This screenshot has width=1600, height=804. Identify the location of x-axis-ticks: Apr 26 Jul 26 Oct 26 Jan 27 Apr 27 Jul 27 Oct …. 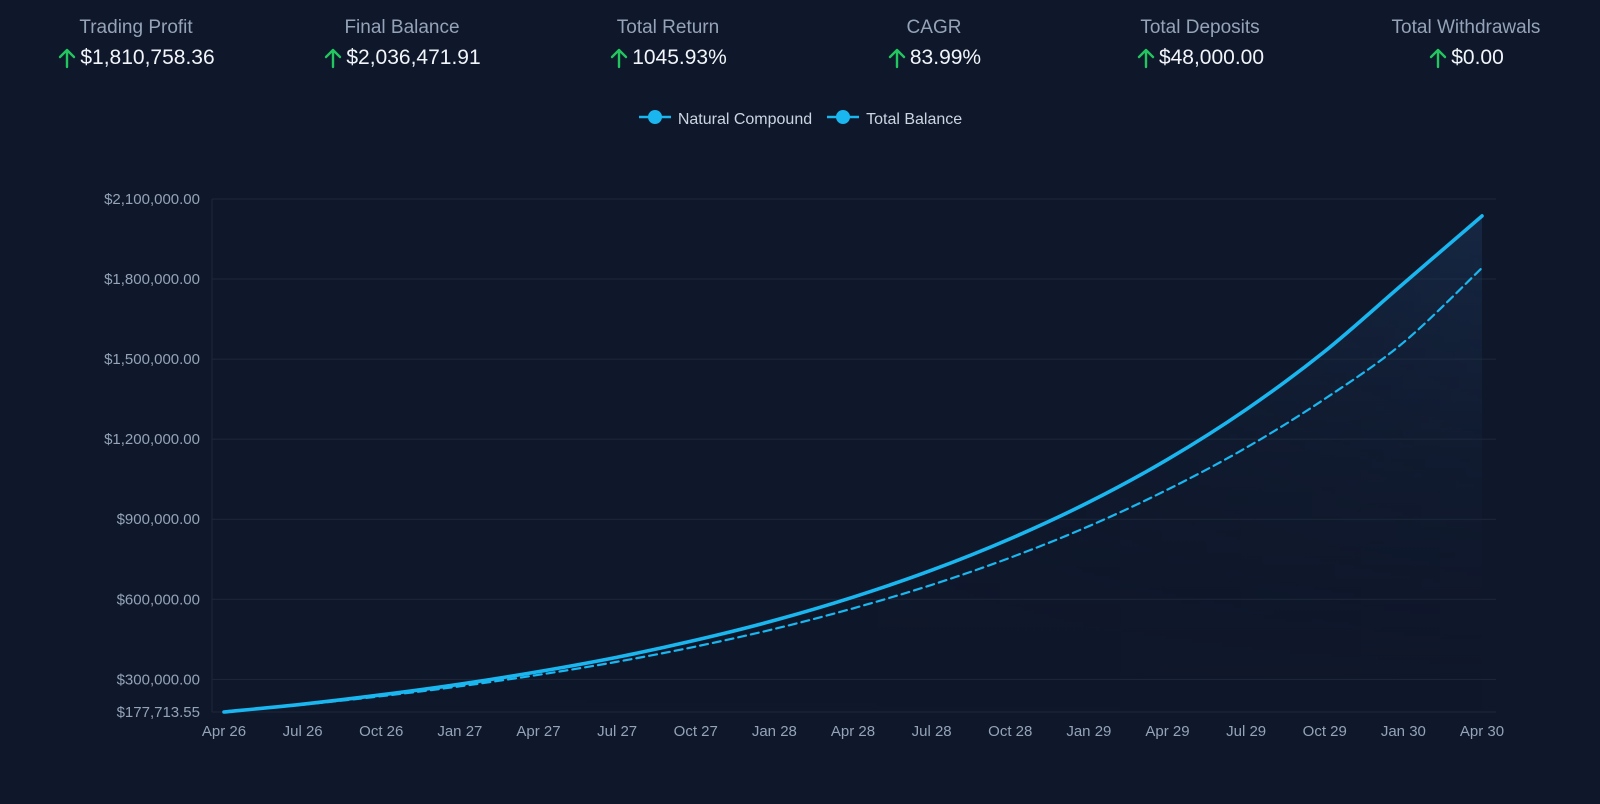
(853, 731).